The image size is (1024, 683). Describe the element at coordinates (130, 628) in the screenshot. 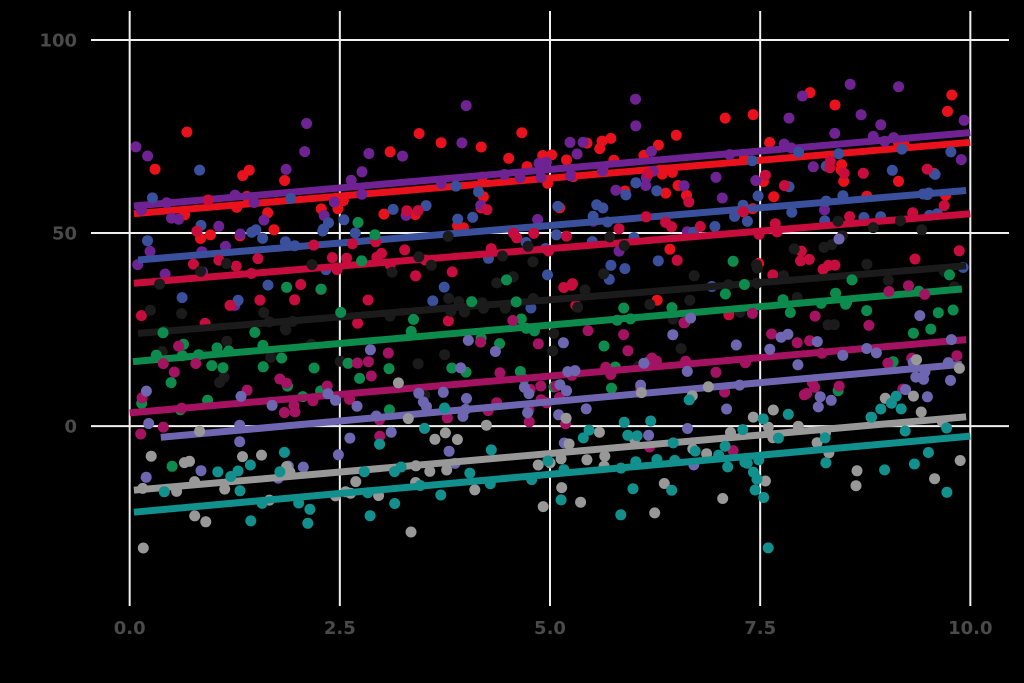

I see `x-tick-label: 0.0` at that location.